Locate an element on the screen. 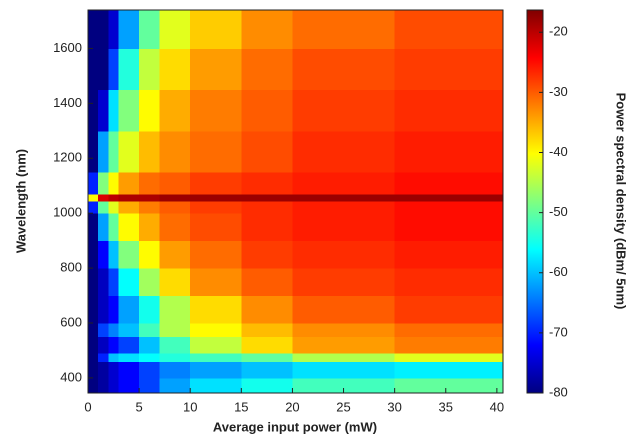 This screenshot has width=641, height=438. x-tick-label: 30 is located at coordinates (394, 406).